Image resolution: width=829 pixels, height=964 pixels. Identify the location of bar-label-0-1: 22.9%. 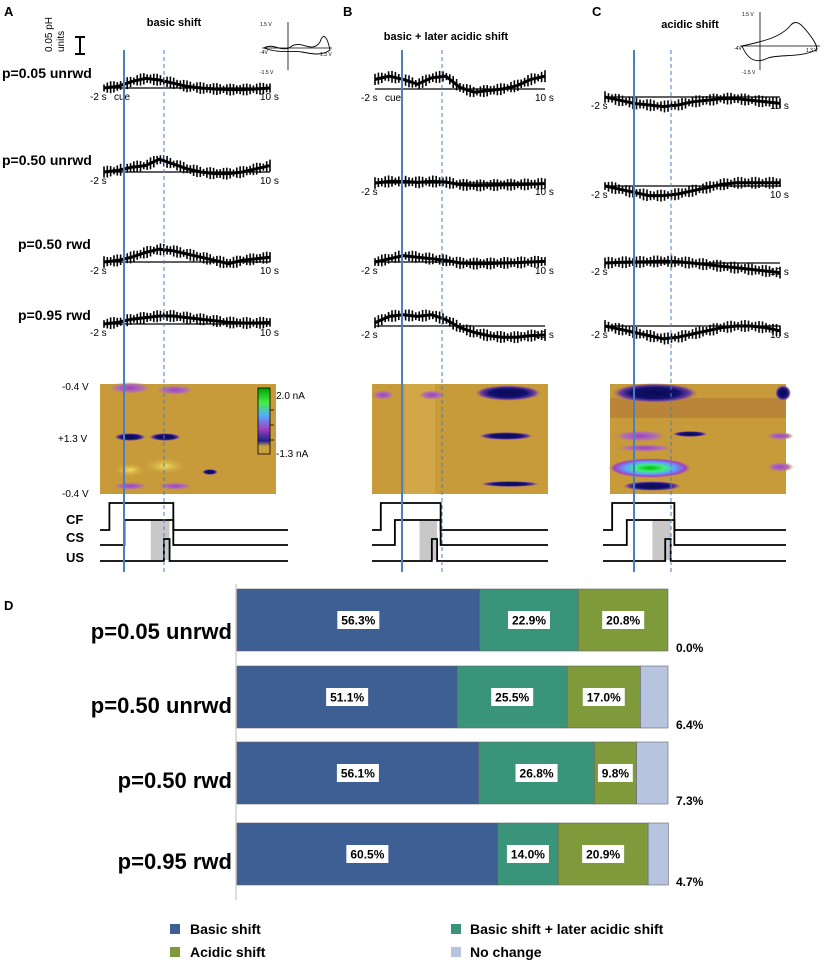
(529, 621).